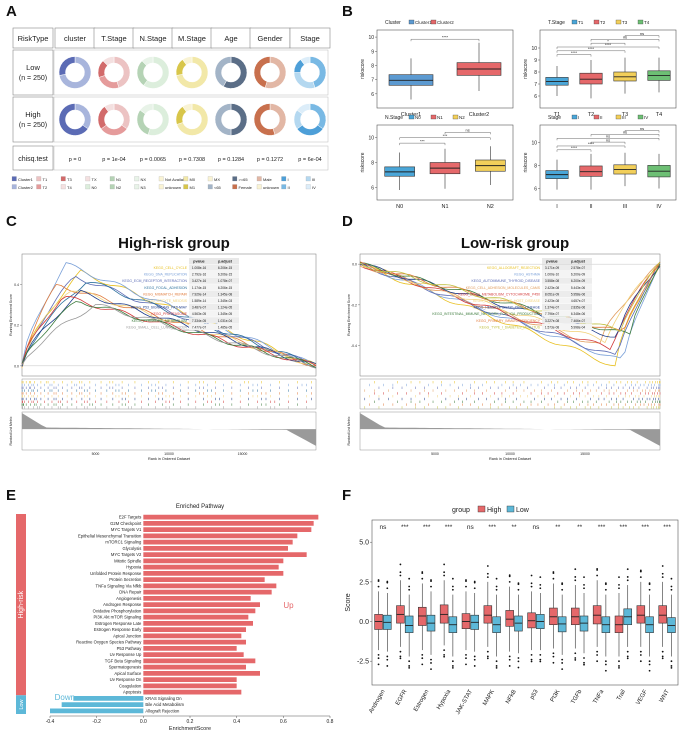 This screenshot has width=685, height=738. What do you see at coordinates (75, 38) in the screenshot?
I see `table-header-cluster: cluster` at bounding box center [75, 38].